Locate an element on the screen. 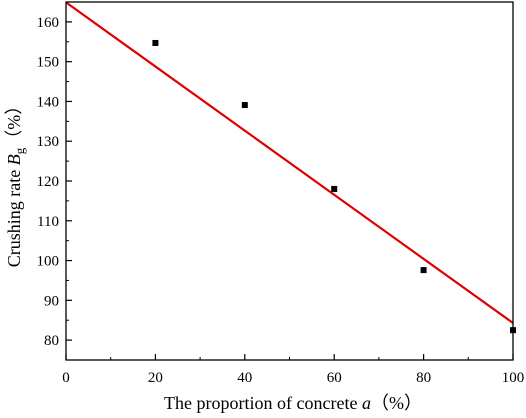 The width and height of the screenshot is (526, 418). y-tick-label: 120 is located at coordinates (48, 182).